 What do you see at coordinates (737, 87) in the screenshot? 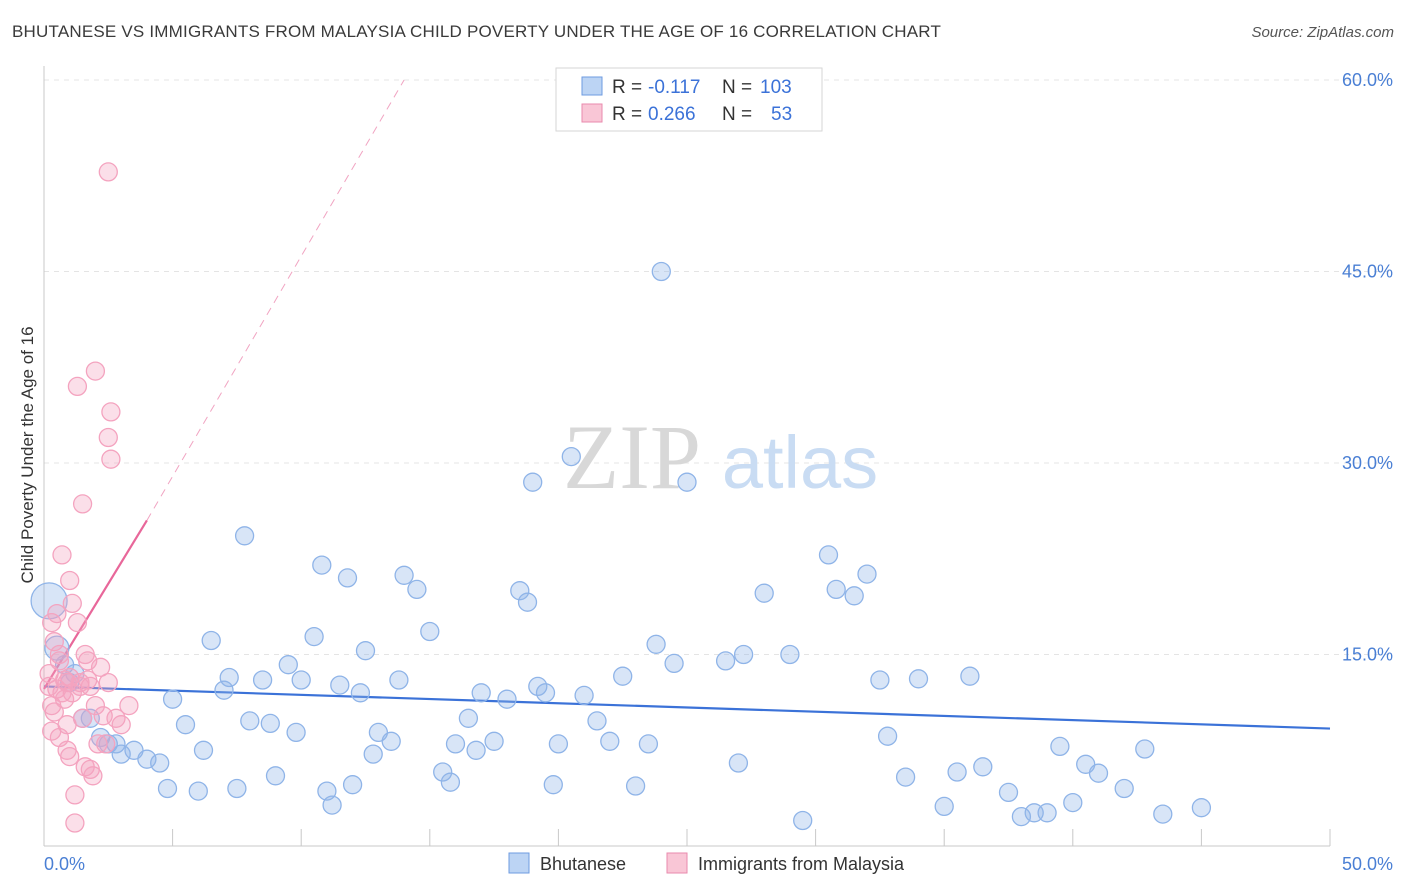
I see `stats-n-label-1: N =` at bounding box center [737, 87].